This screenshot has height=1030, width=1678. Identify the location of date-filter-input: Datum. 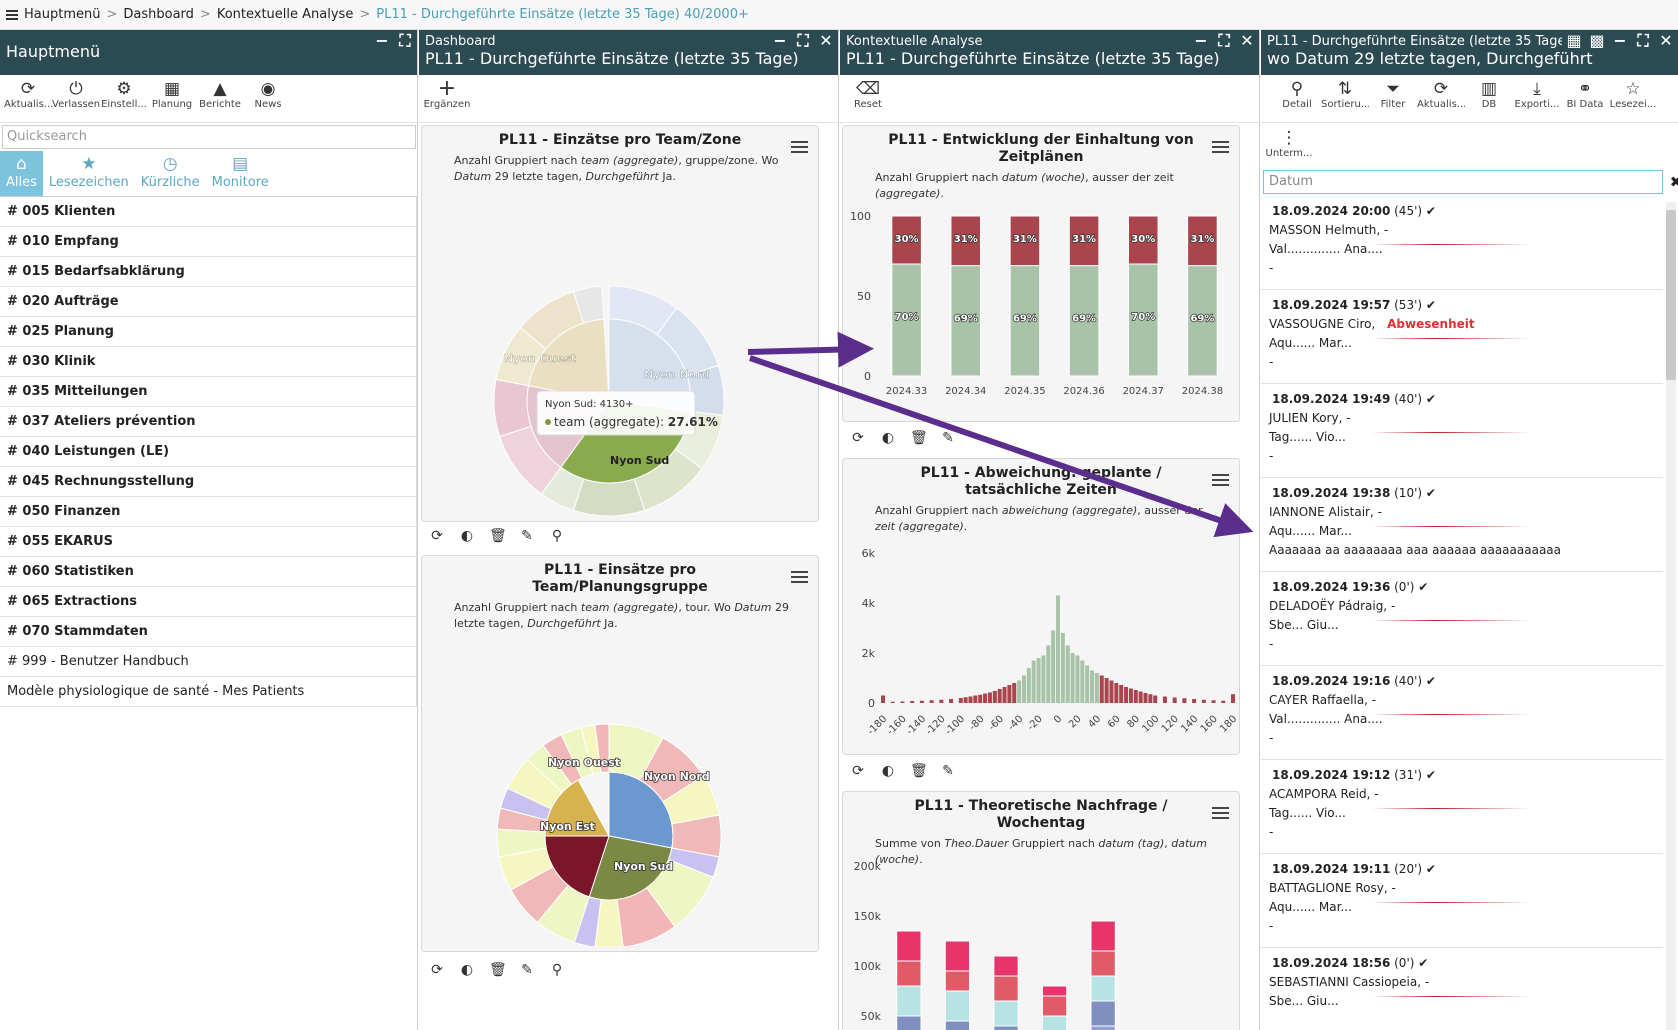
(1463, 182).